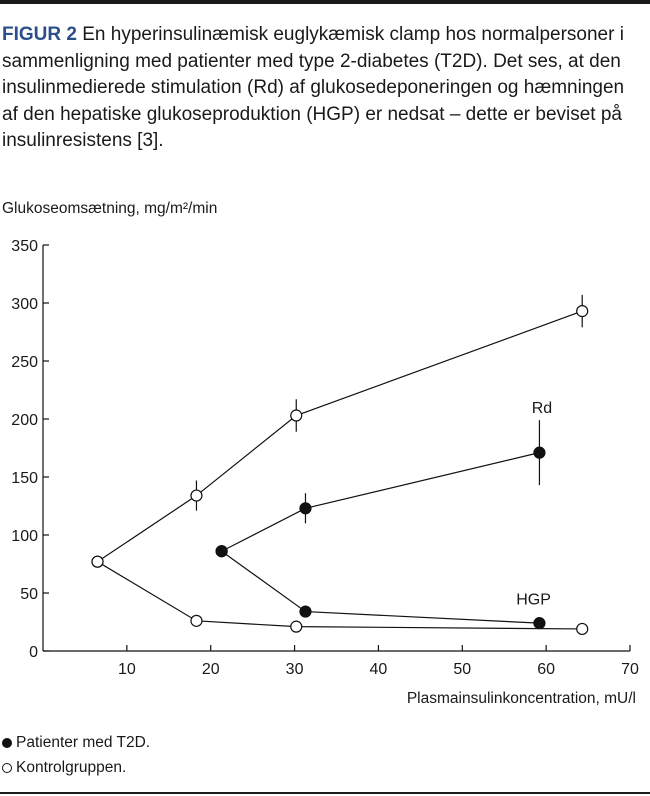 The image size is (650, 796). What do you see at coordinates (379, 669) in the screenshot?
I see `x-tick-label: 40` at bounding box center [379, 669].